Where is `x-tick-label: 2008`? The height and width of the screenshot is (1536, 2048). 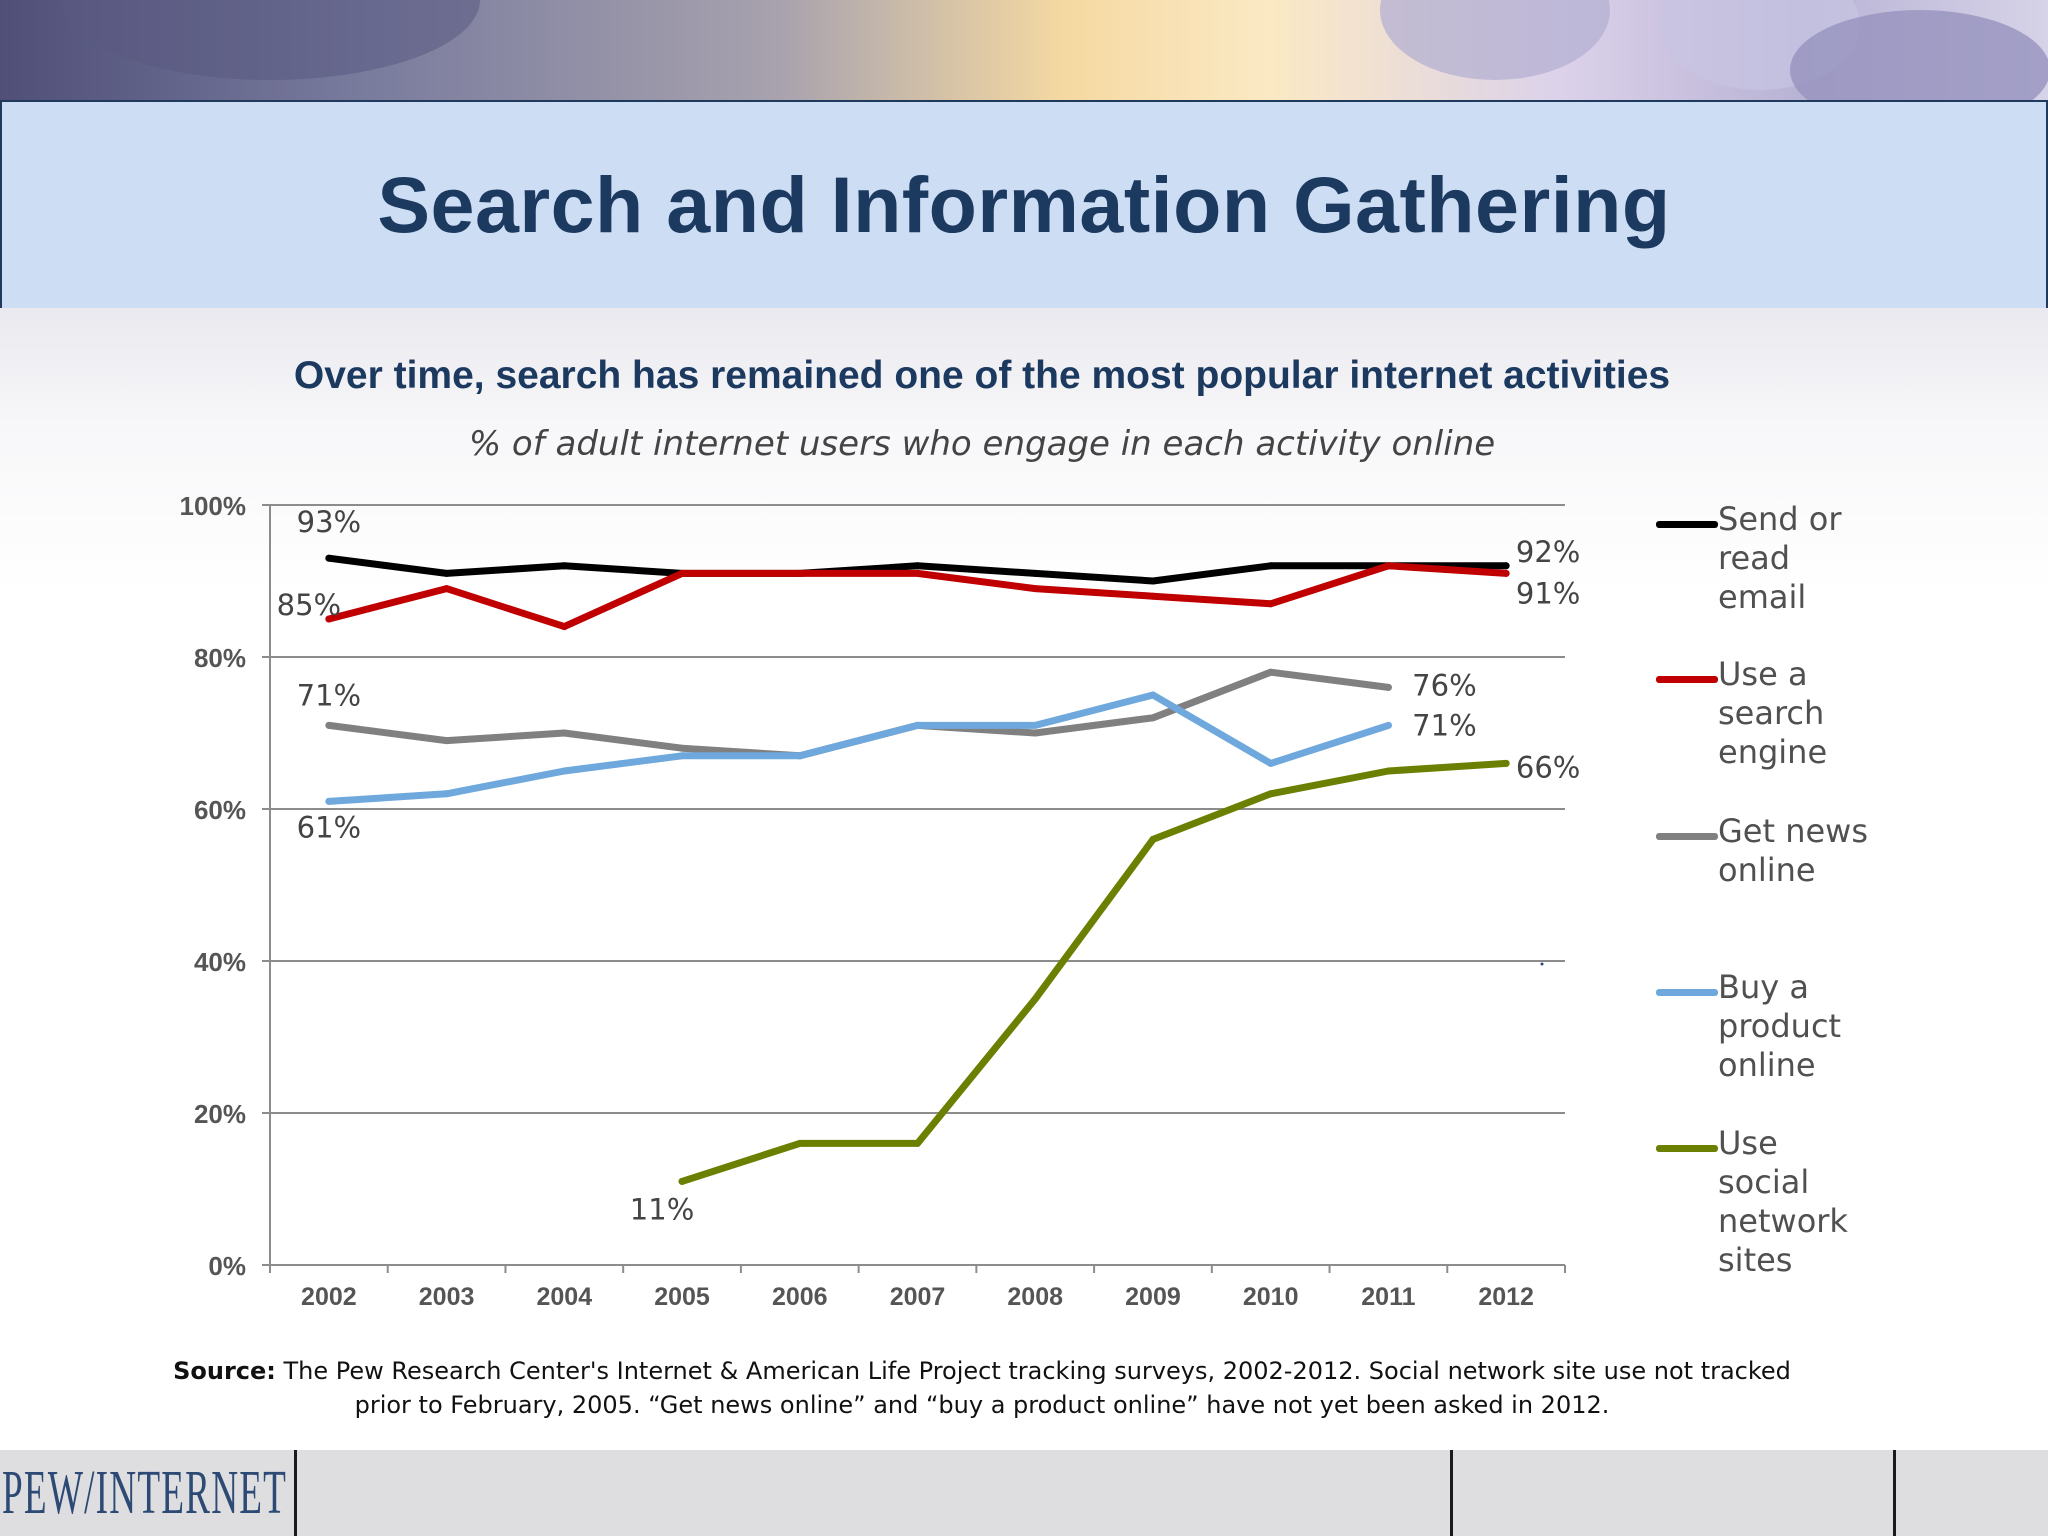
x-tick-label: 2008 is located at coordinates (1035, 1297).